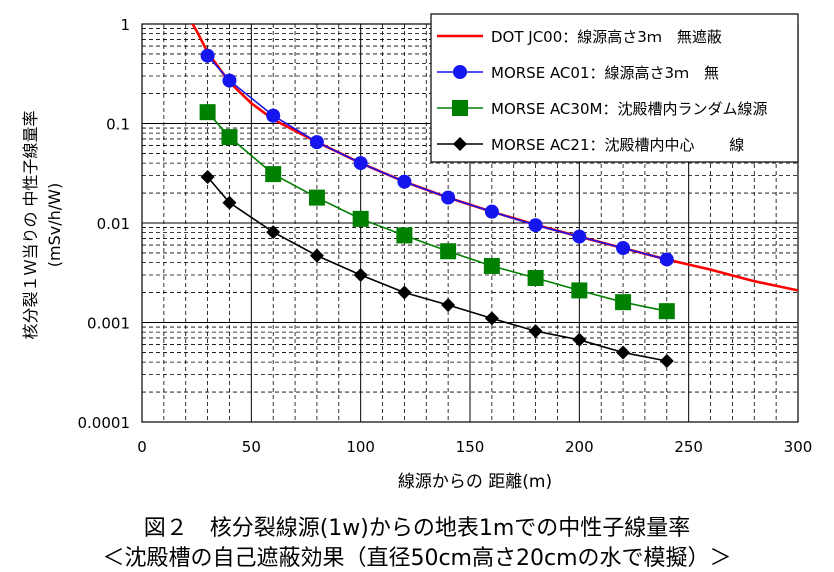 The image size is (834, 572). What do you see at coordinates (617, 145) in the screenshot?
I see `legend-label: MORSE AC21：沈殿槽内中心 線` at bounding box center [617, 145].